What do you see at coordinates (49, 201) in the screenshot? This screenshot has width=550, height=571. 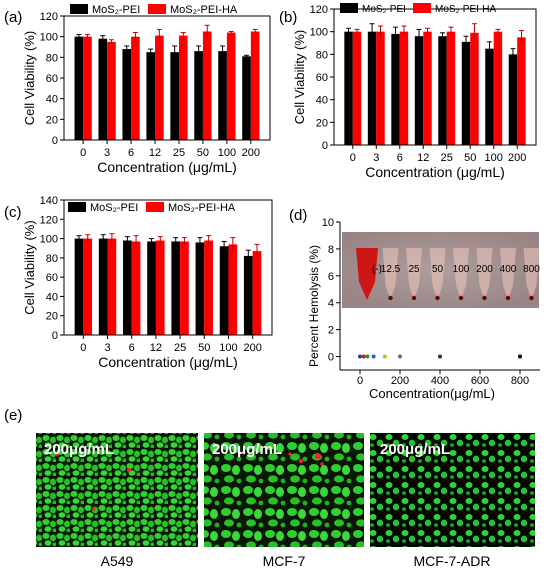 I see `y-tick-label: 140` at bounding box center [49, 201].